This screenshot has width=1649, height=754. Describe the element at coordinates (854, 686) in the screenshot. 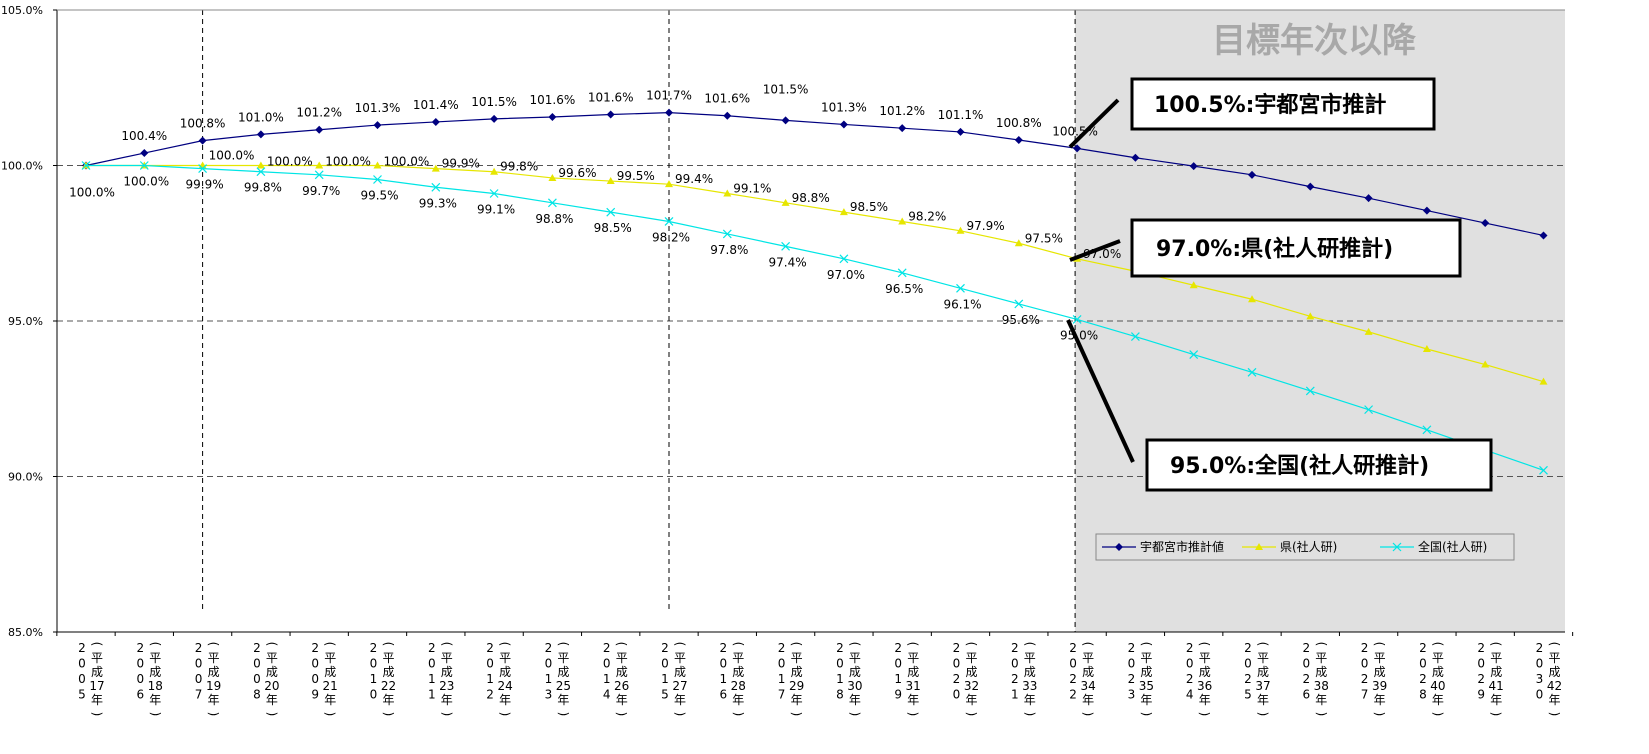

I see `x-tick-era-char: 30` at that location.